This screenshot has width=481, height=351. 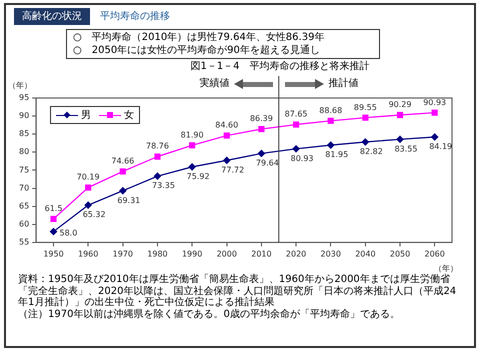 I want to click on text: 高齢化の状況, so click(x=52, y=16).